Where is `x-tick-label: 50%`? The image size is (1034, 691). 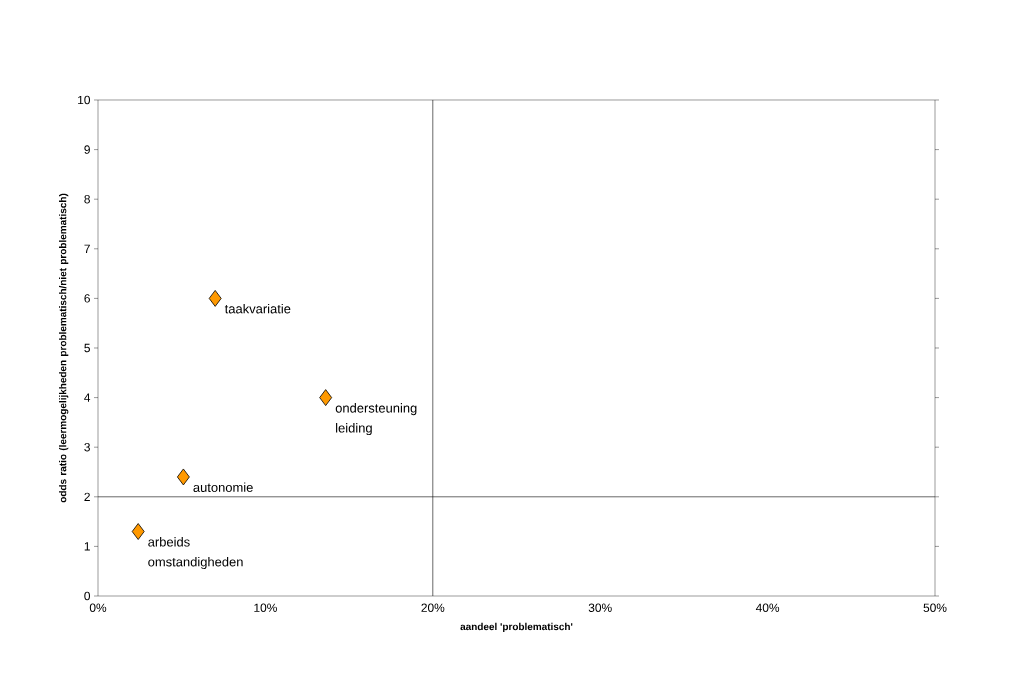
x-tick-label: 50% is located at coordinates (935, 607).